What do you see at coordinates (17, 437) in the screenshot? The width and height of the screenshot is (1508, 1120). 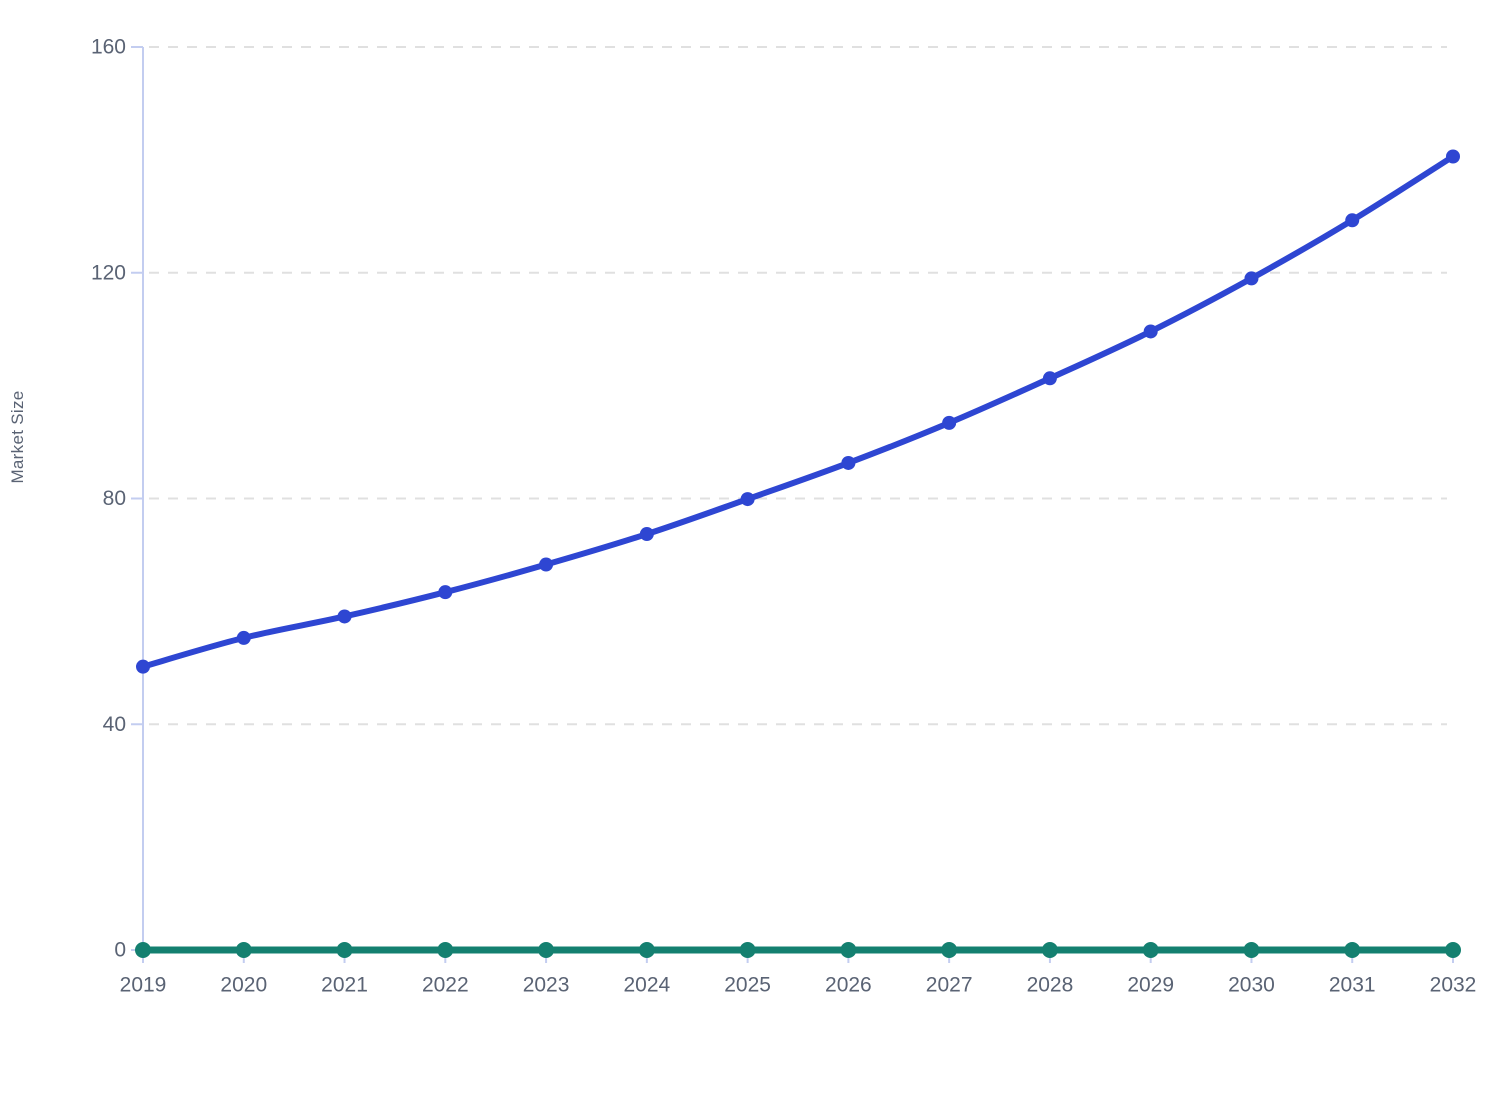 I see `y-axis-title: Market Size` at bounding box center [17, 437].